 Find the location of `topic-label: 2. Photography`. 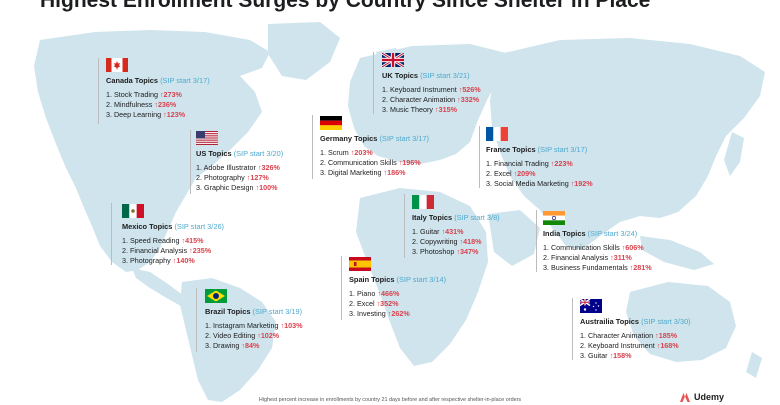

topic-label: 2. Photography is located at coordinates (220, 177).